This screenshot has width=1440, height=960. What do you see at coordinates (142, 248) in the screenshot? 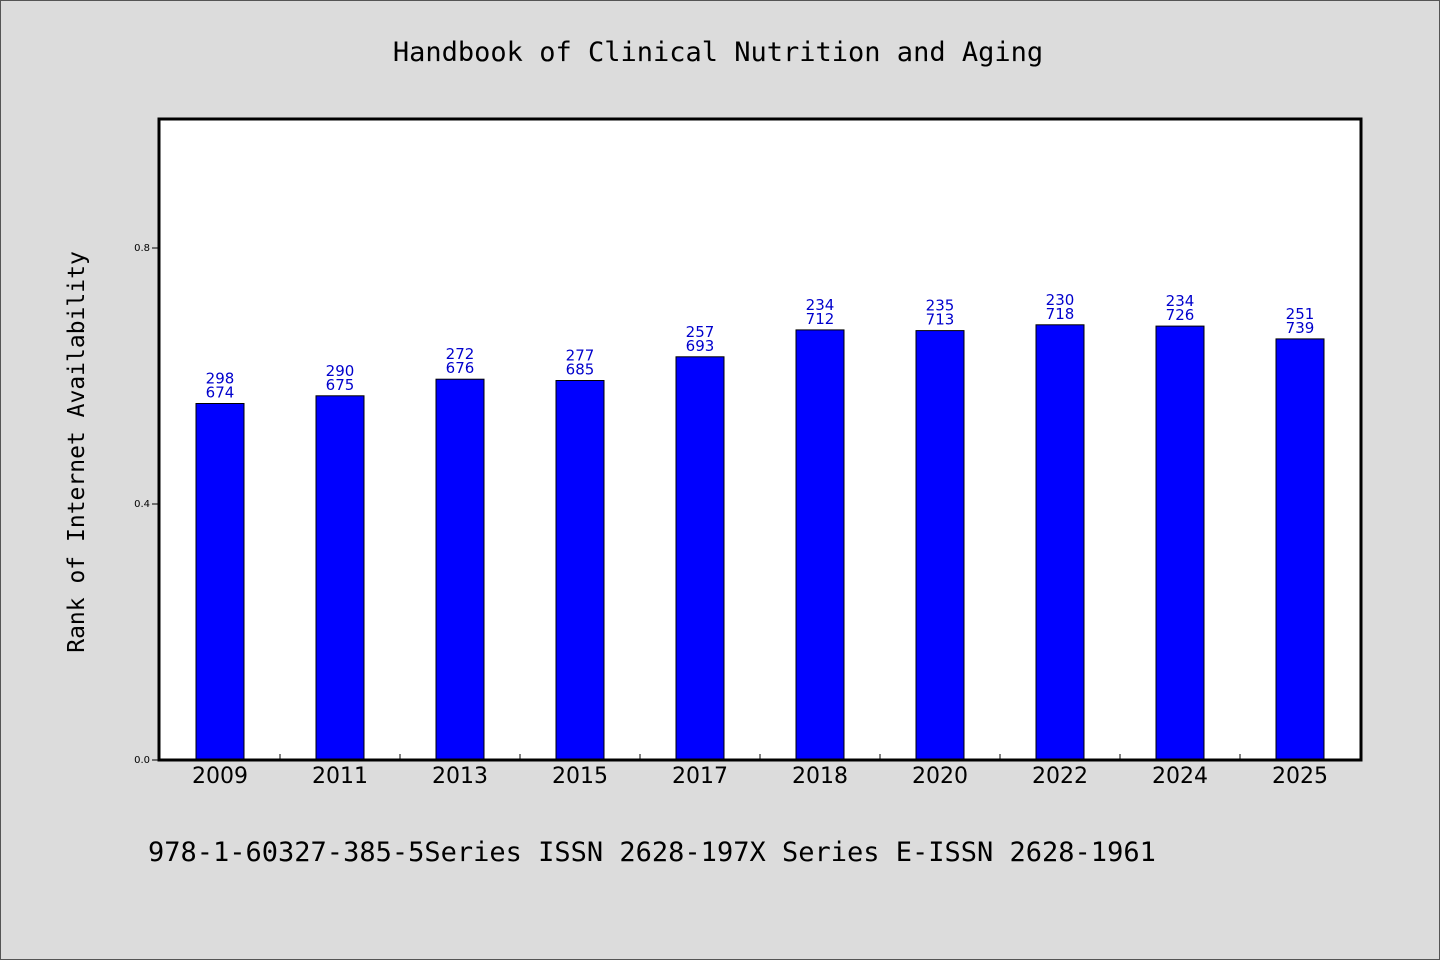
I see `y-tick-label: 0.8` at bounding box center [142, 248].